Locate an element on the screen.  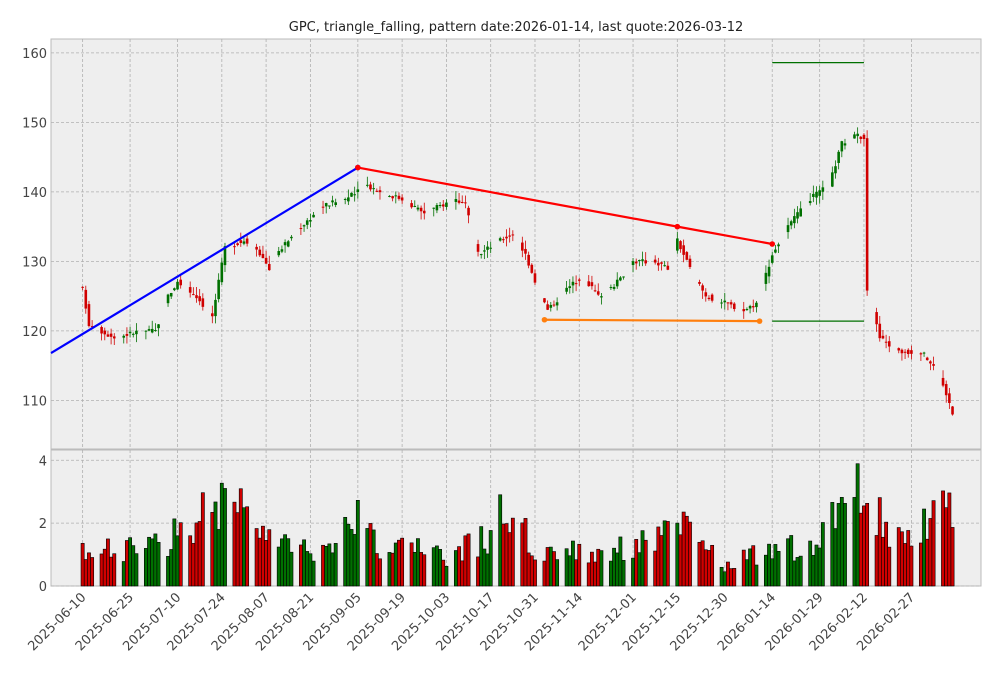
lower-line is located at coordinates (652, 320).